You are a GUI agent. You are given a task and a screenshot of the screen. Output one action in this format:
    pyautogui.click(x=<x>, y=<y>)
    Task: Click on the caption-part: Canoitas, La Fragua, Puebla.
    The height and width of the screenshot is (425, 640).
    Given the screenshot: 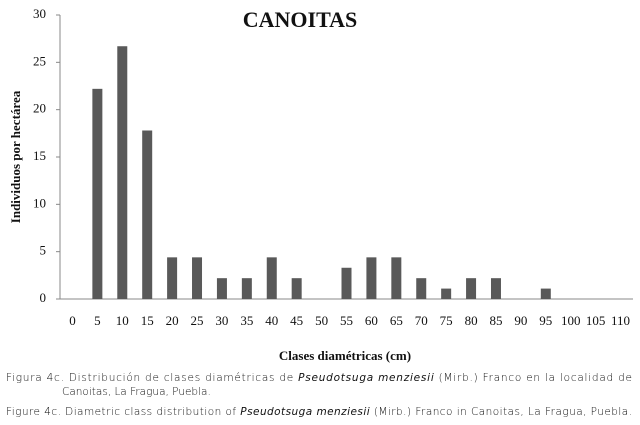 What is the action you would take?
    pyautogui.click(x=136, y=392)
    